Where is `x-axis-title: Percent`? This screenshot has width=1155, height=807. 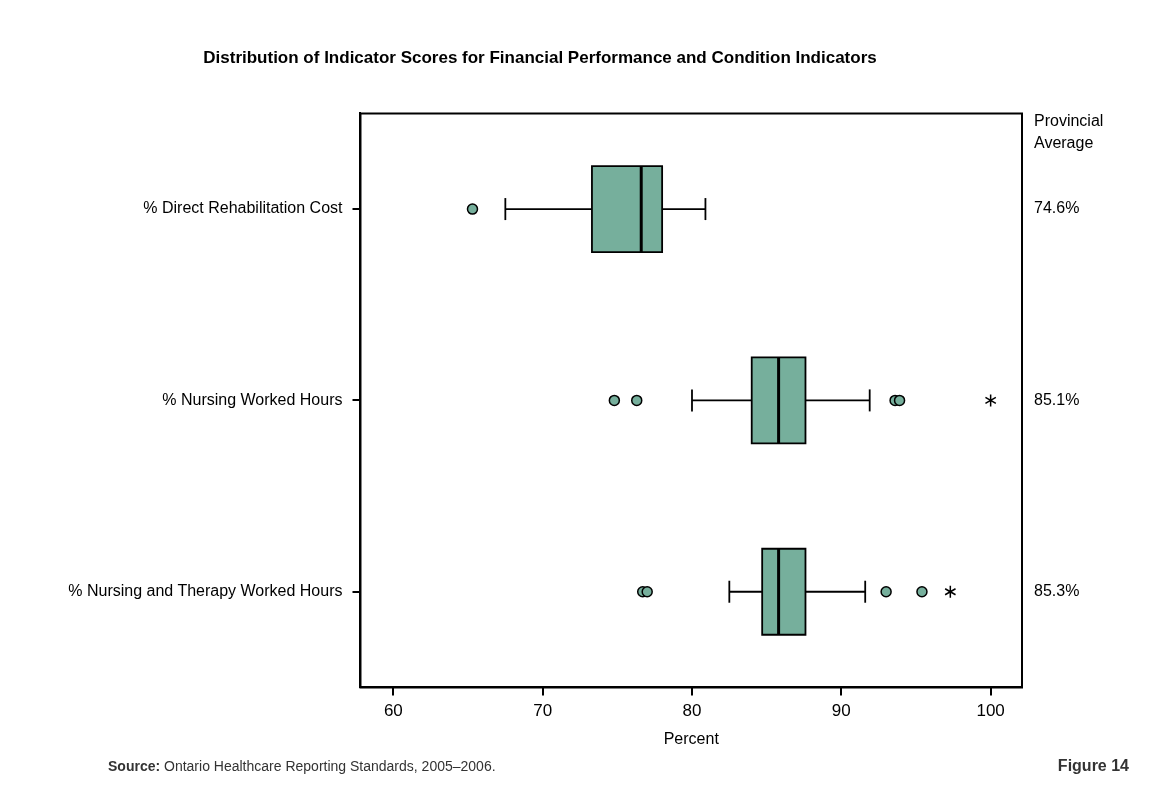
x-axis-title: Percent is located at coordinates (691, 738).